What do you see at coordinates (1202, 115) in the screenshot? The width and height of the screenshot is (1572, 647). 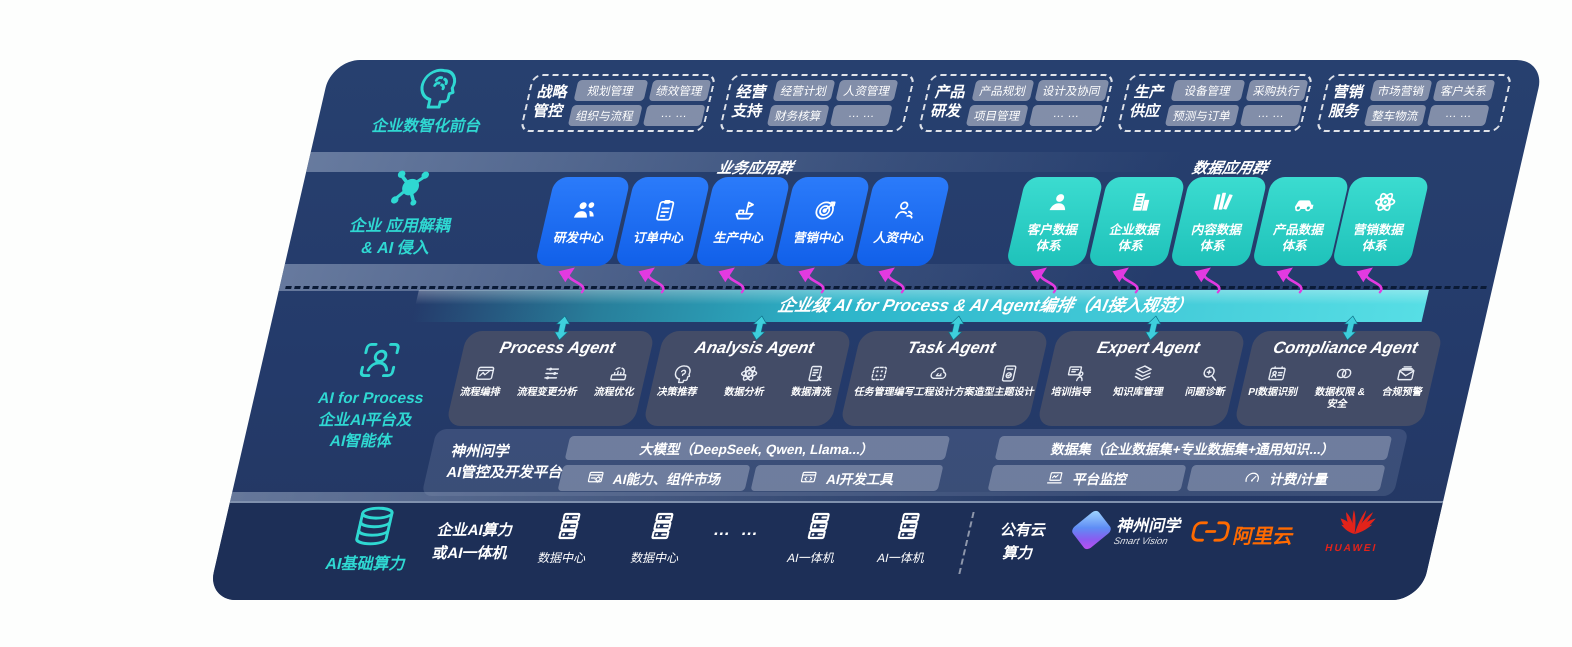 I see `front-office-chip: 预测与订单` at bounding box center [1202, 115].